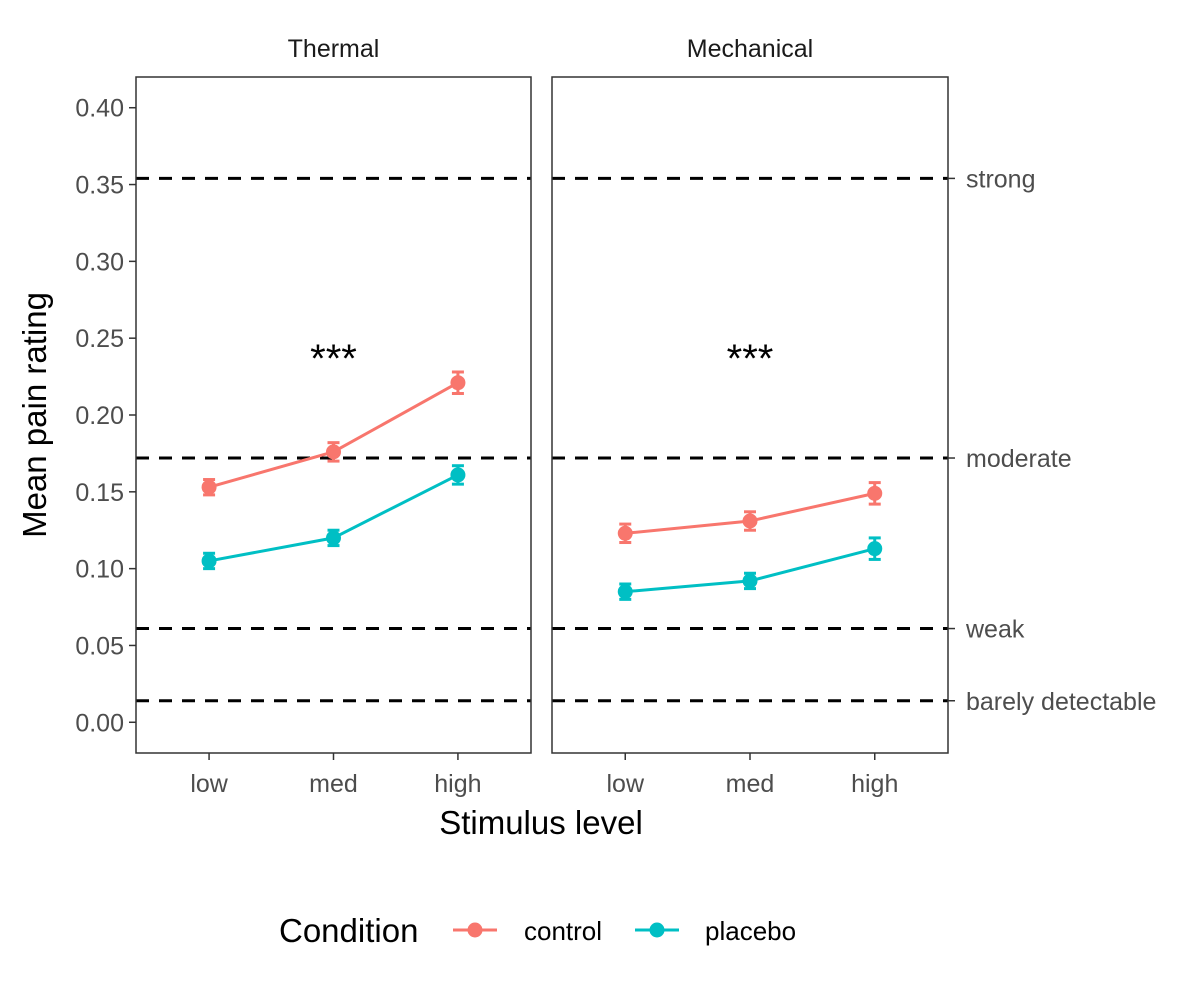 This screenshot has height=999, width=1200. I want to click on x-tick-label-high-mechanical: high, so click(874, 784).